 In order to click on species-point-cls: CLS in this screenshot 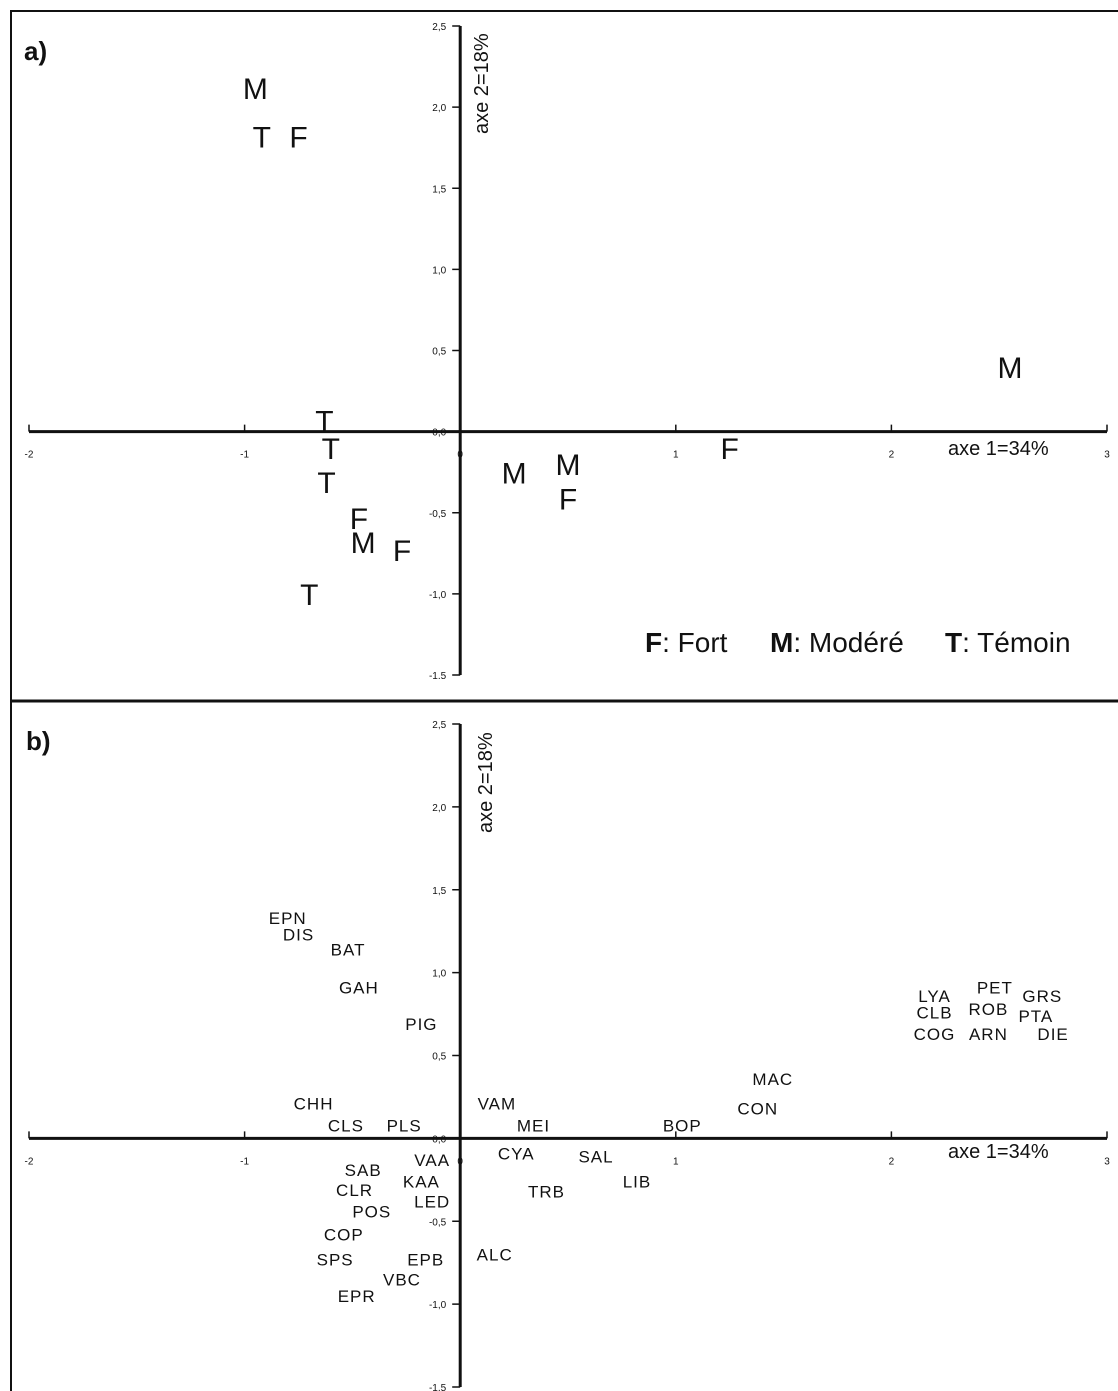, I will do `click(346, 1125)`.